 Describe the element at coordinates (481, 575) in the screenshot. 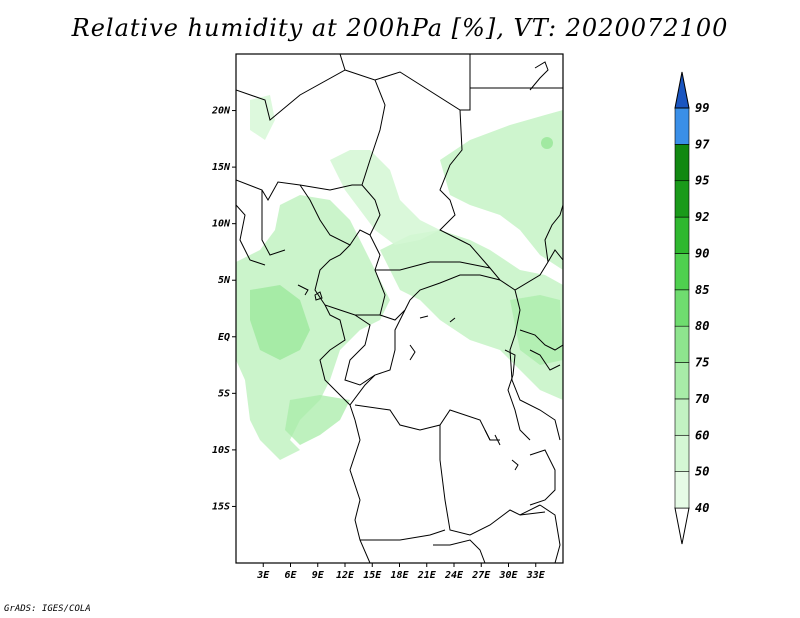

I see `lon-tick-label: 27E` at that location.